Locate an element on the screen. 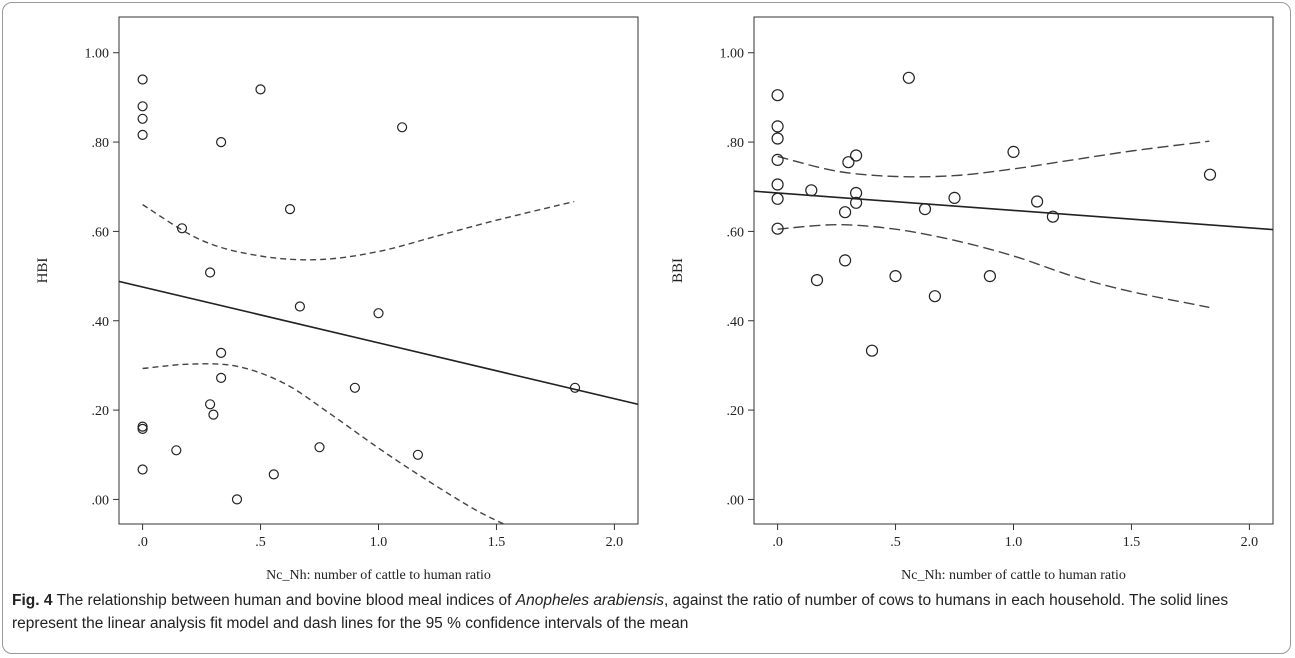 This screenshot has height=658, width=1295. bbi-x-tick-label: 1.5 is located at coordinates (1132, 542).